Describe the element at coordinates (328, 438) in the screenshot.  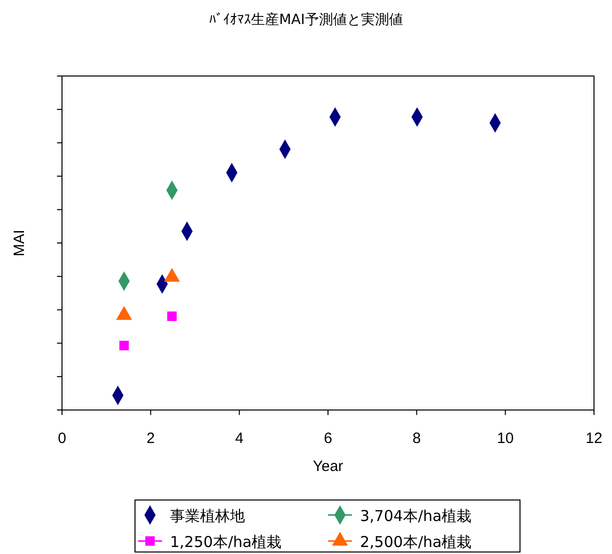
I see `x-tick-label: 6` at that location.